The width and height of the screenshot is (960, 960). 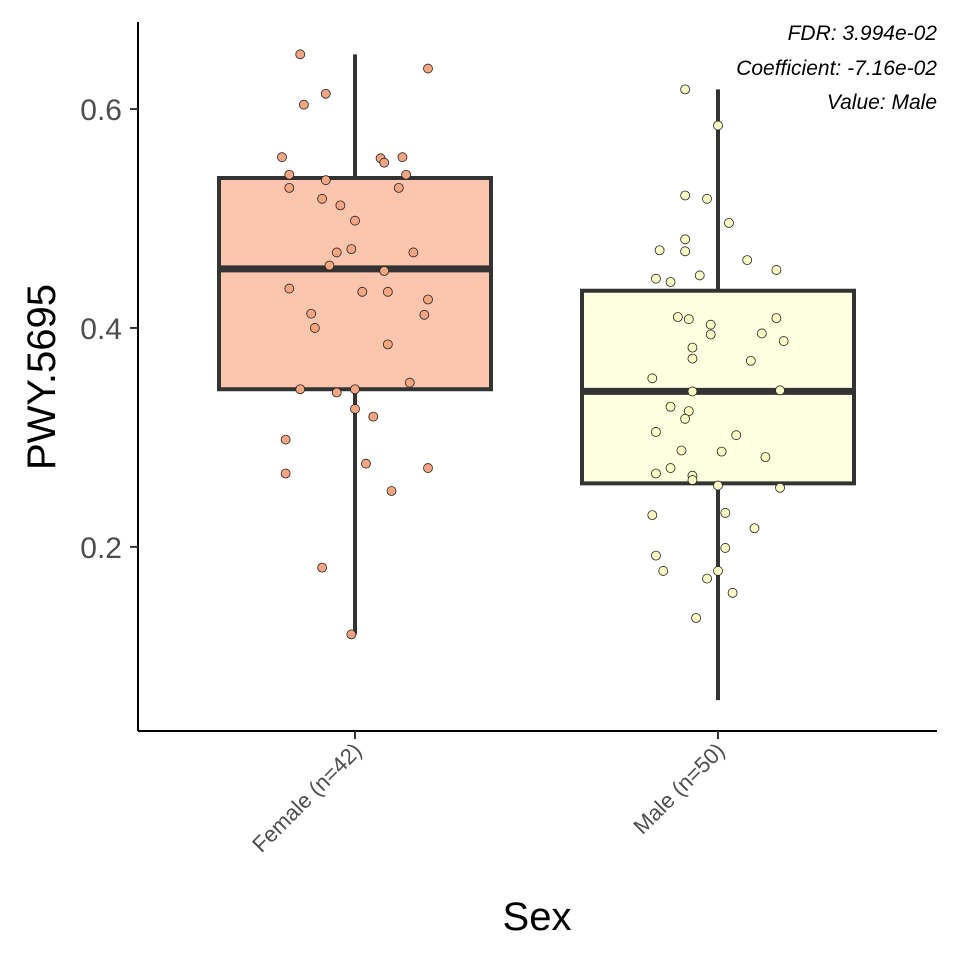 What do you see at coordinates (306, 797) in the screenshot?
I see `x-tick-label: Female (n=42)` at bounding box center [306, 797].